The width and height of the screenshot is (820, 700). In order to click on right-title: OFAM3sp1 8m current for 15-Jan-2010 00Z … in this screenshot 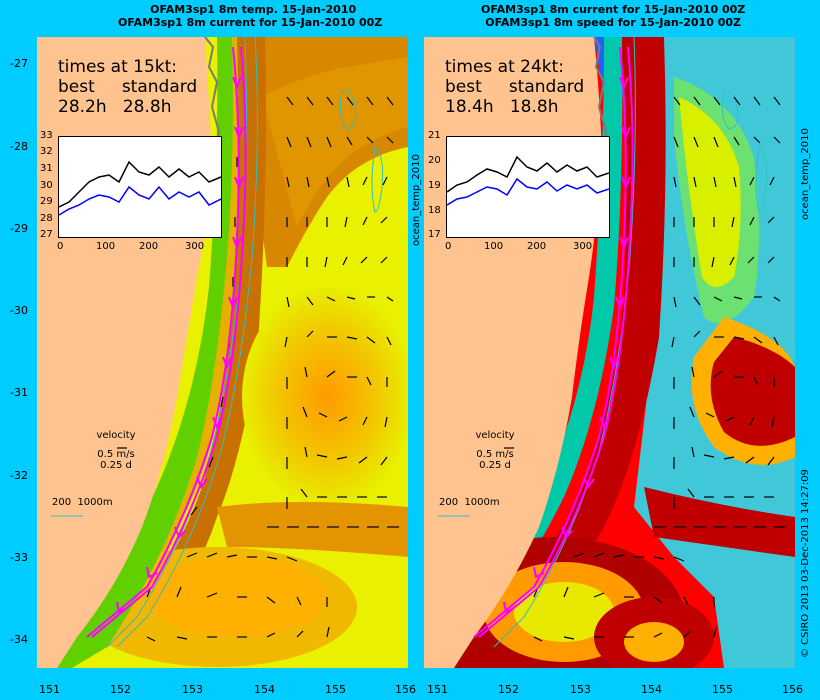, I will do `click(613, 16)`.